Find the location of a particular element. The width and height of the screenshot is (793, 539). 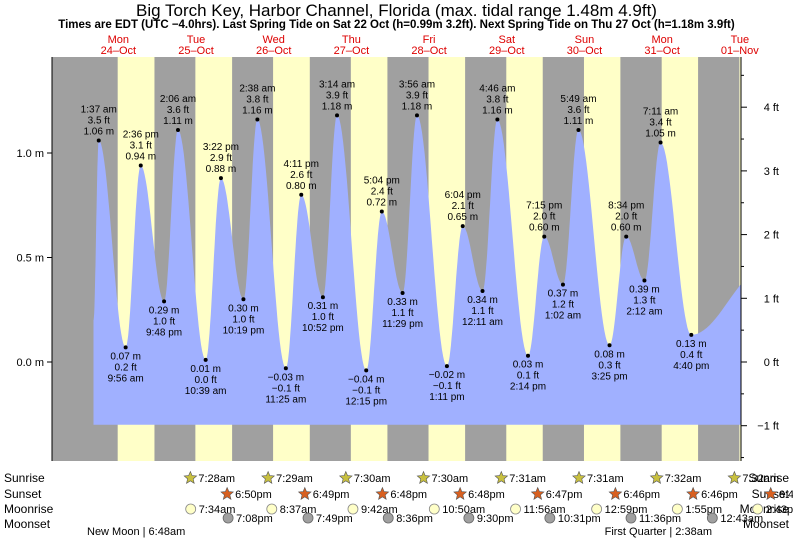

day-header-weekday: Thu is located at coordinates (351, 40).